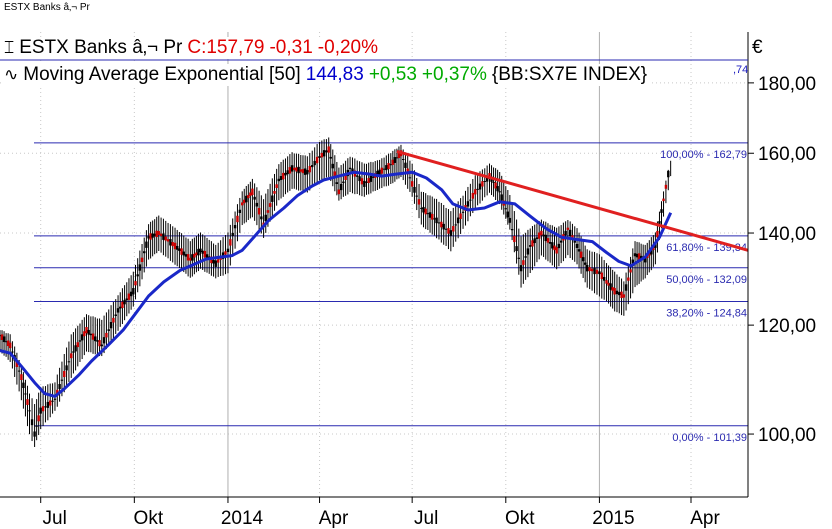 The height and width of the screenshot is (529, 832). Describe the element at coordinates (334, 518) in the screenshot. I see `x-tick-label: Apr` at that location.